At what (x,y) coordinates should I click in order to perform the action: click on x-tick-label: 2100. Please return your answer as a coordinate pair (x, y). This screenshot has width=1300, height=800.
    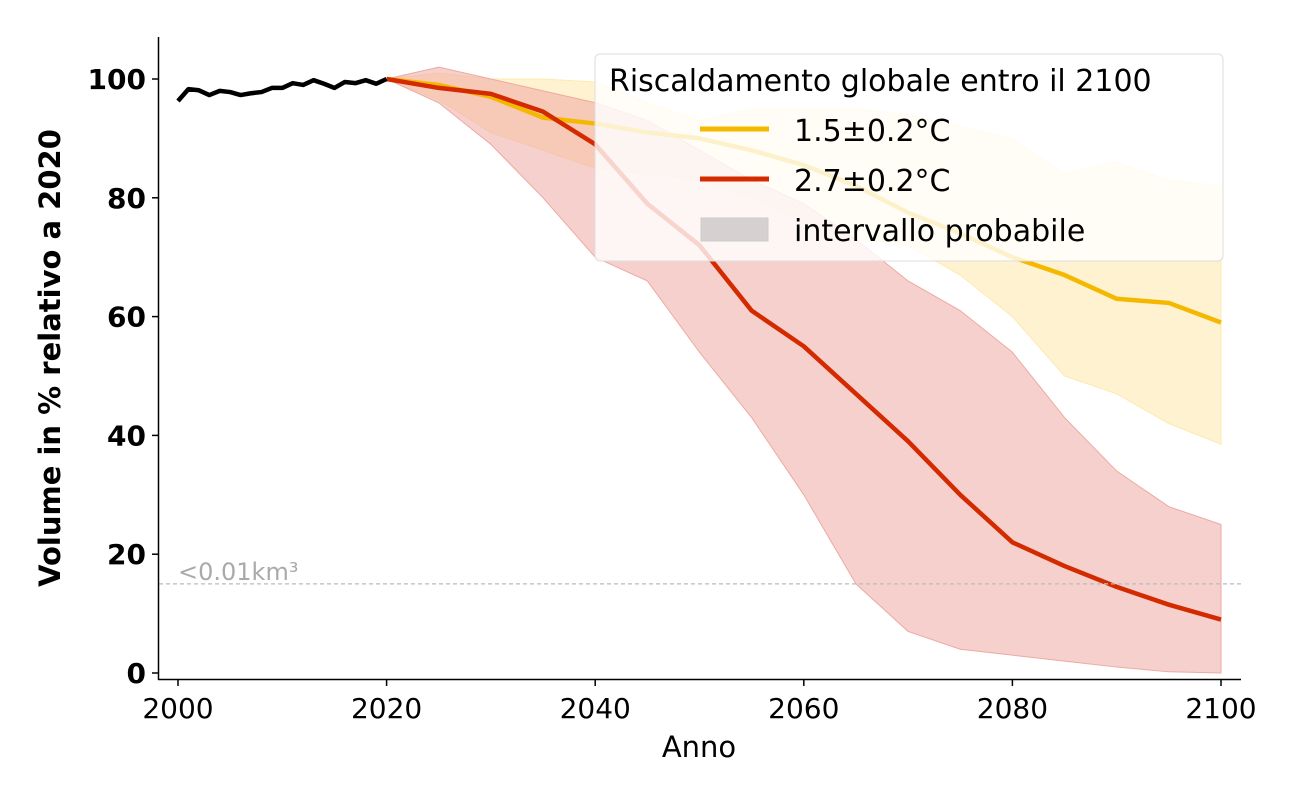
    Looking at the image, I should click on (1220, 708).